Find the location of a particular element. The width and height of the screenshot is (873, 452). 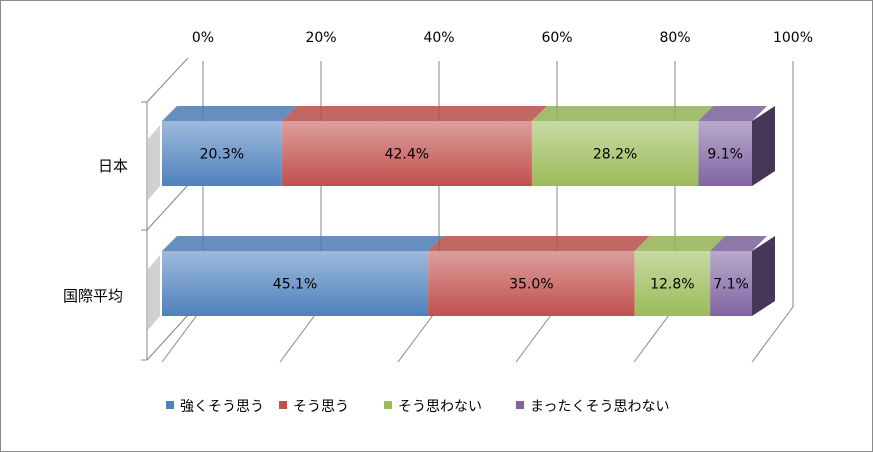

x-tick-label: 0% is located at coordinates (203, 38).